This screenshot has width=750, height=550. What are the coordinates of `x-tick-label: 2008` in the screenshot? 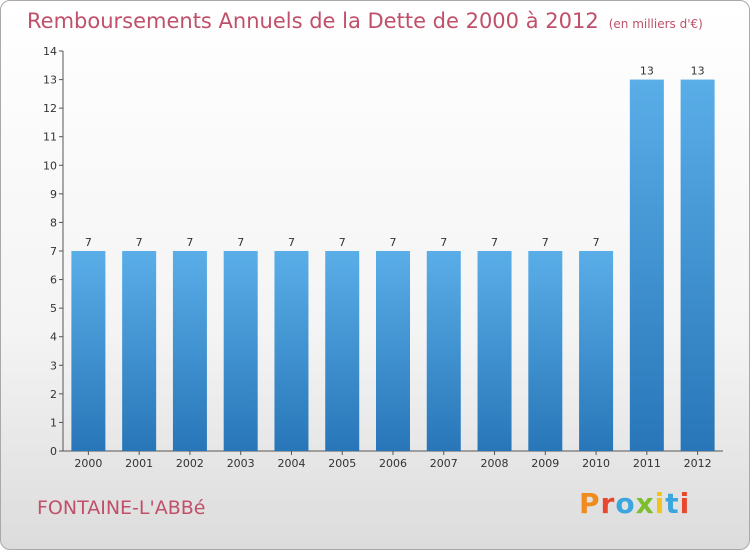 It's located at (495, 463).